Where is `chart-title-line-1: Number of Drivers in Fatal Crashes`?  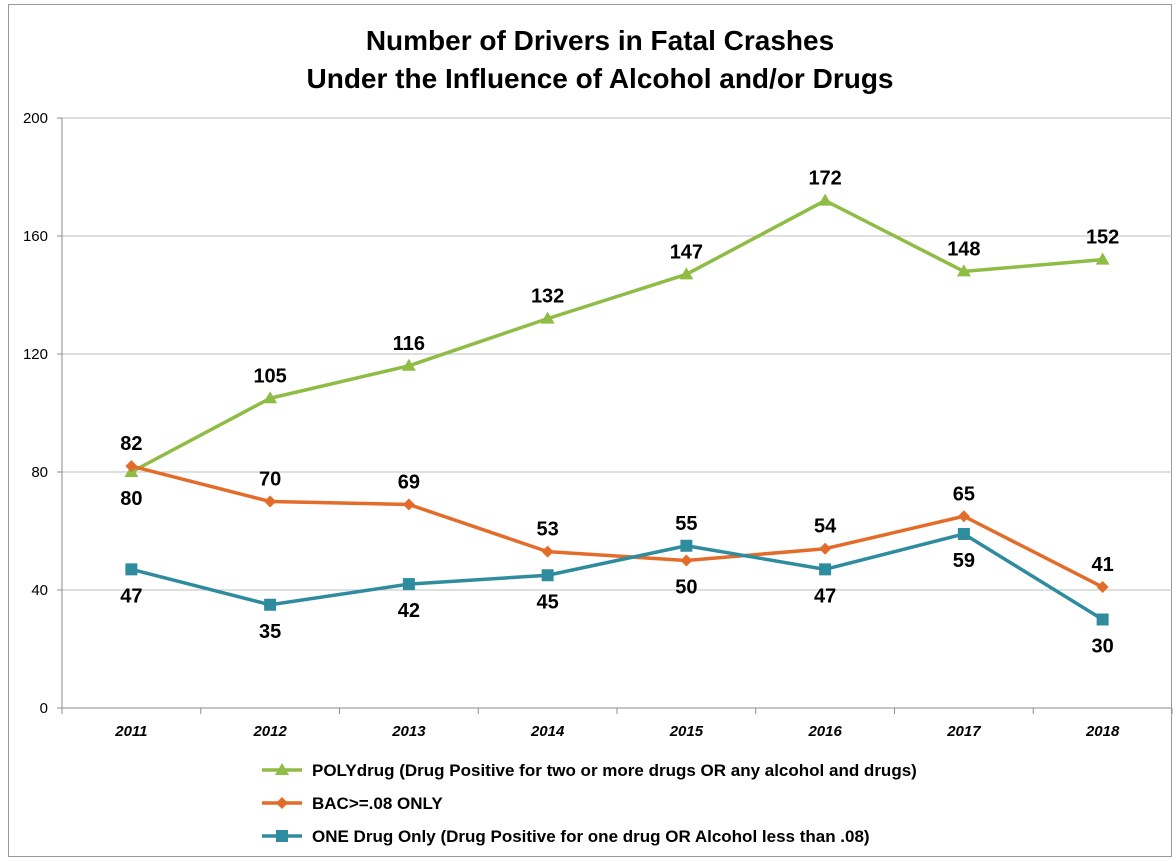 chart-title-line-1: Number of Drivers in Fatal Crashes is located at coordinates (600, 40).